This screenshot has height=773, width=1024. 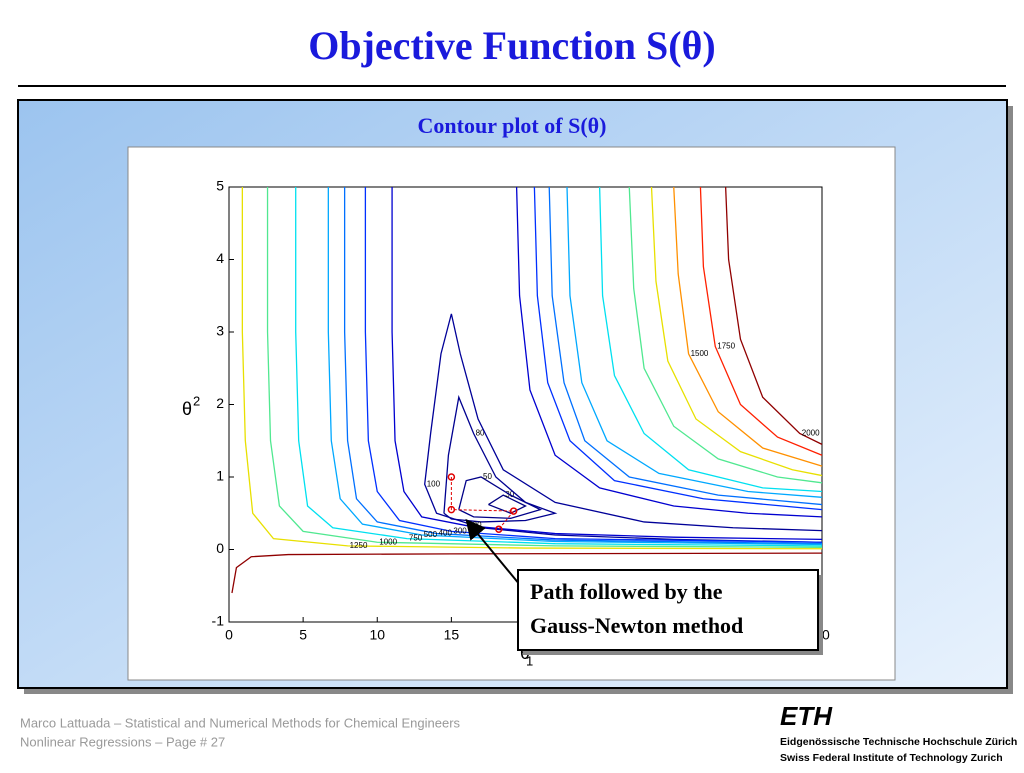 I want to click on y-label-subscript: 2, so click(x=196, y=400).